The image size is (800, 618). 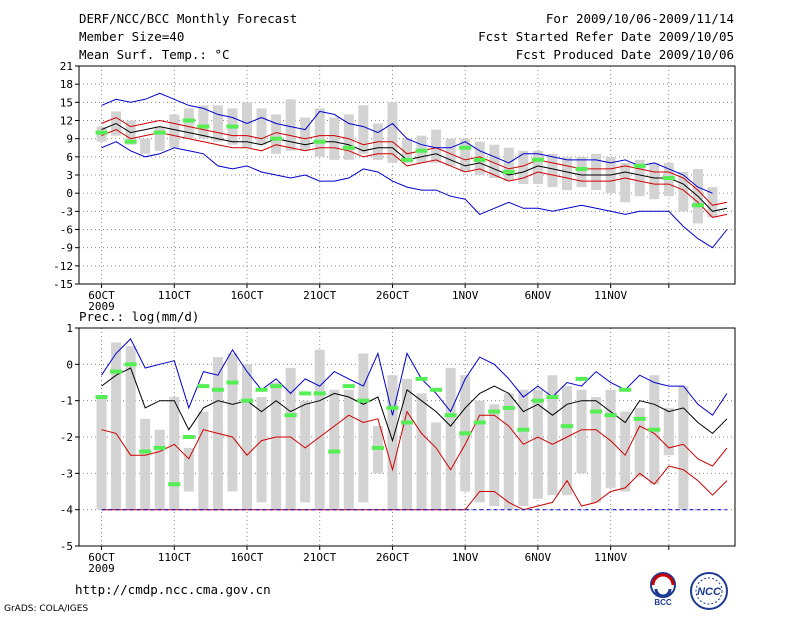 What do you see at coordinates (624, 54) in the screenshot?
I see `forecast-produced-date: Fcst Produced Date 2009/10/06` at bounding box center [624, 54].